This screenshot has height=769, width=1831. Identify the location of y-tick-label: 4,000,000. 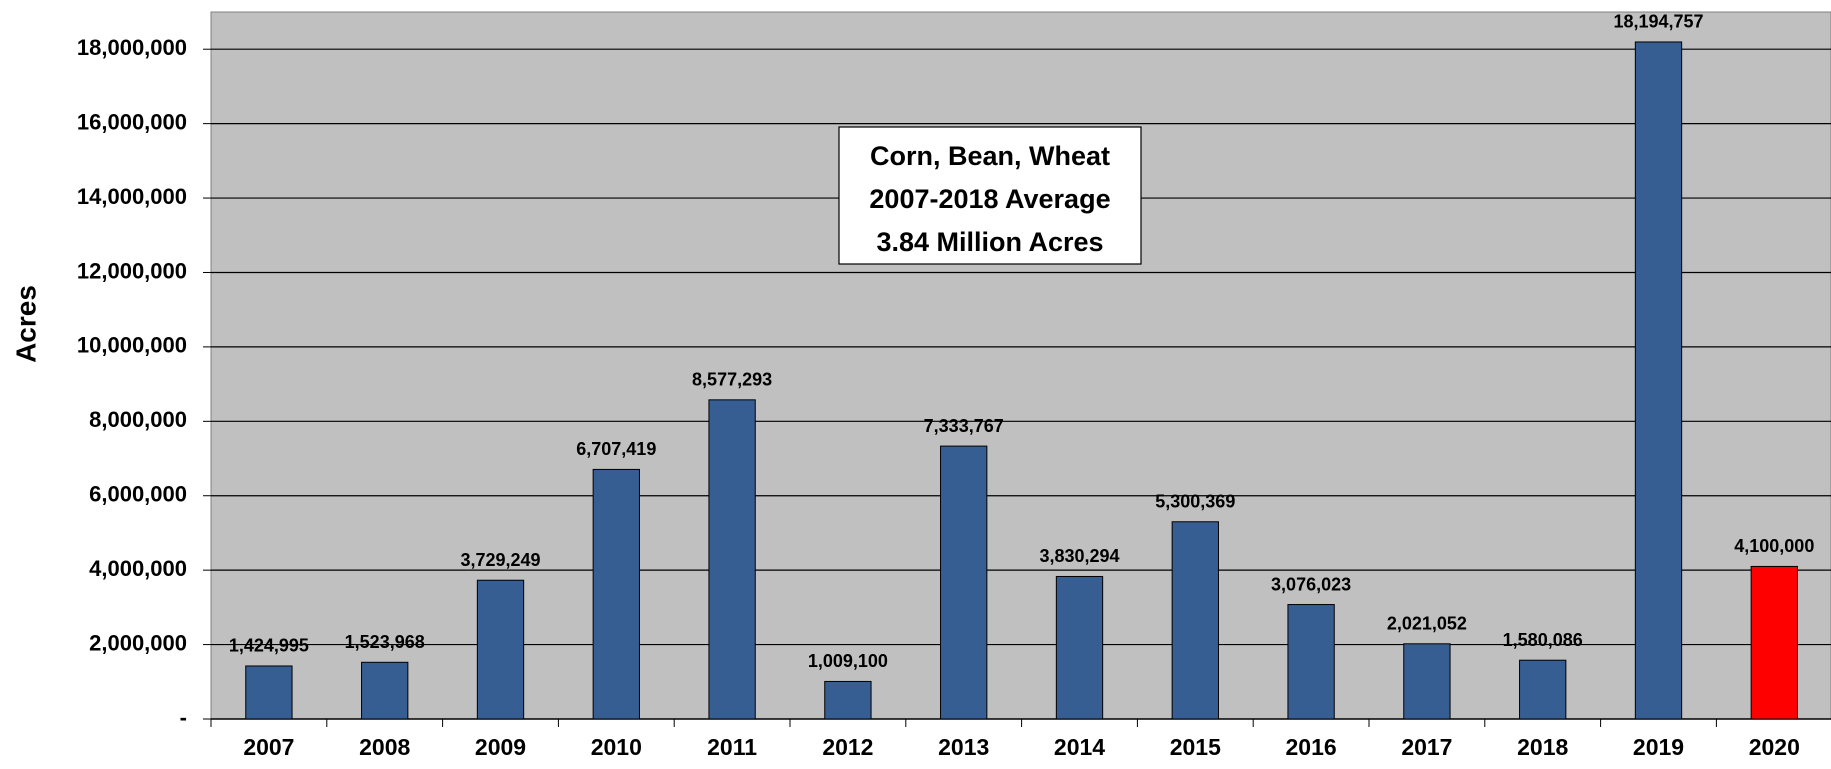
(138, 568).